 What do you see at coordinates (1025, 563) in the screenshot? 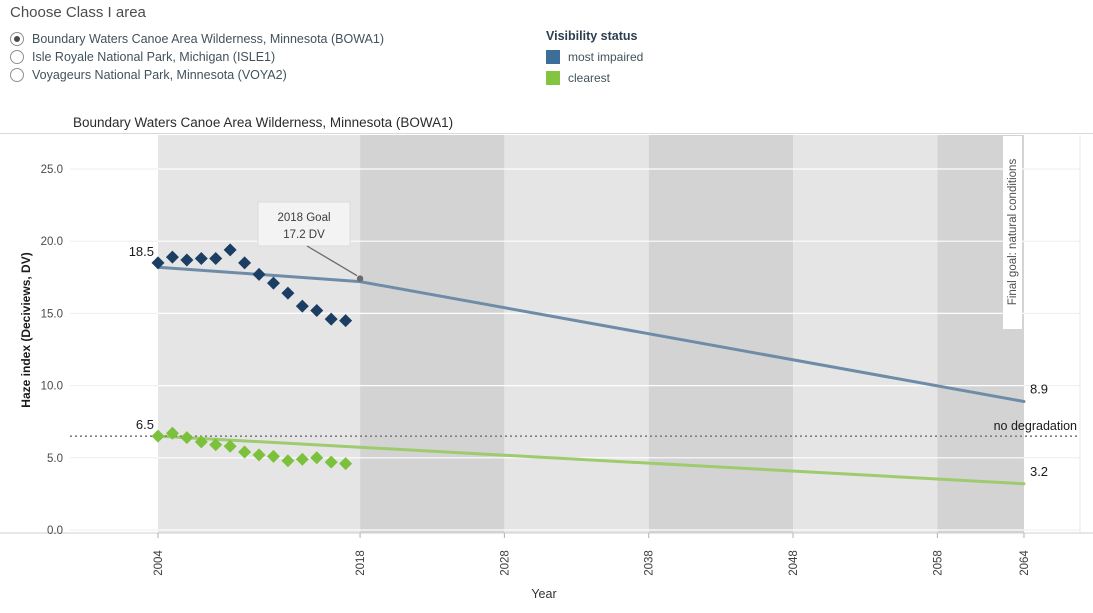
I see `x-tick-label-2064: 2064` at bounding box center [1025, 563].